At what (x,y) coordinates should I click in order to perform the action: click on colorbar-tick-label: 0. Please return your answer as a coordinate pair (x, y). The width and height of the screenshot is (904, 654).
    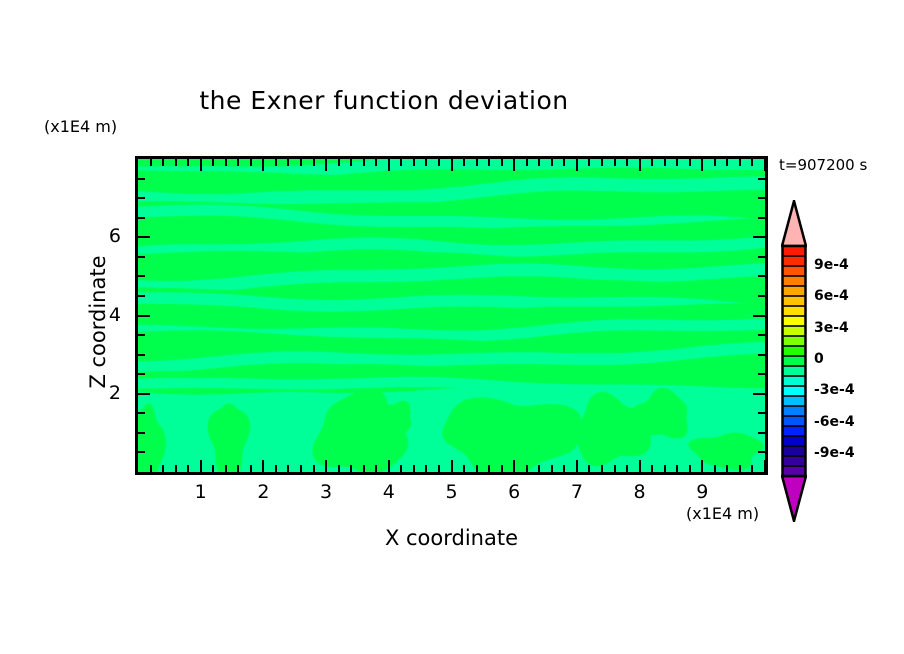
    Looking at the image, I should click on (819, 359).